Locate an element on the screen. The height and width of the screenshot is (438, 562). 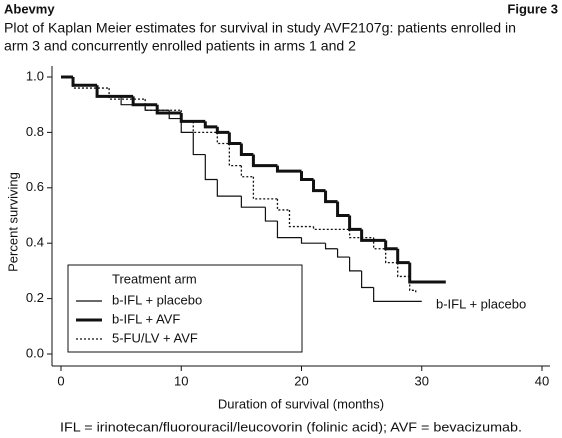
legend-label: b-IFL + AVF is located at coordinates (146, 318).